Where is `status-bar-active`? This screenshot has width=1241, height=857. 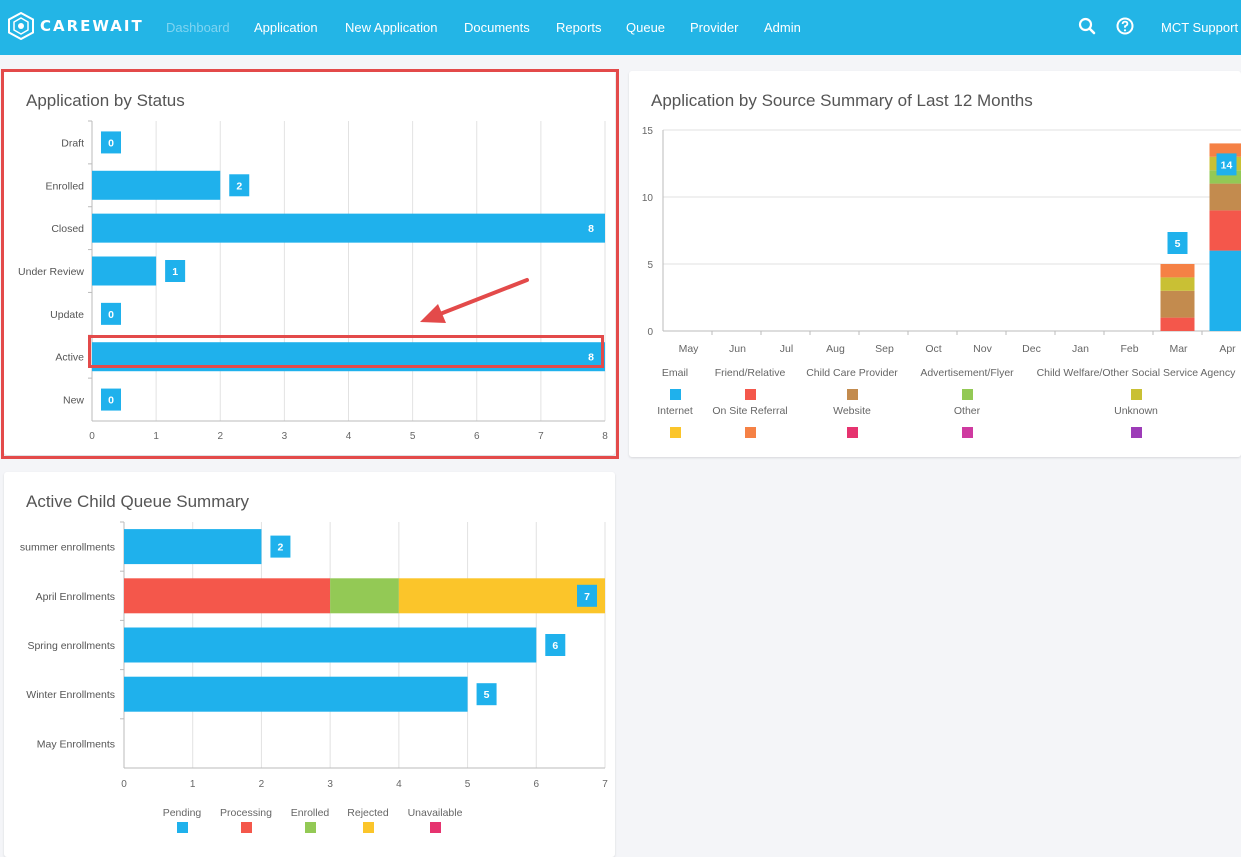 status-bar-active is located at coordinates (348, 357).